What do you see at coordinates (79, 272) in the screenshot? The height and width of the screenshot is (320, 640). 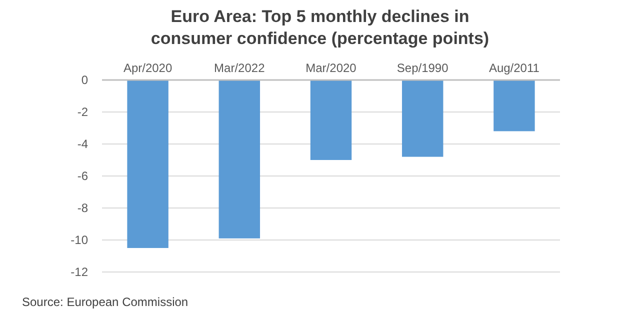 I see `y-tick-label: -12` at bounding box center [79, 272].